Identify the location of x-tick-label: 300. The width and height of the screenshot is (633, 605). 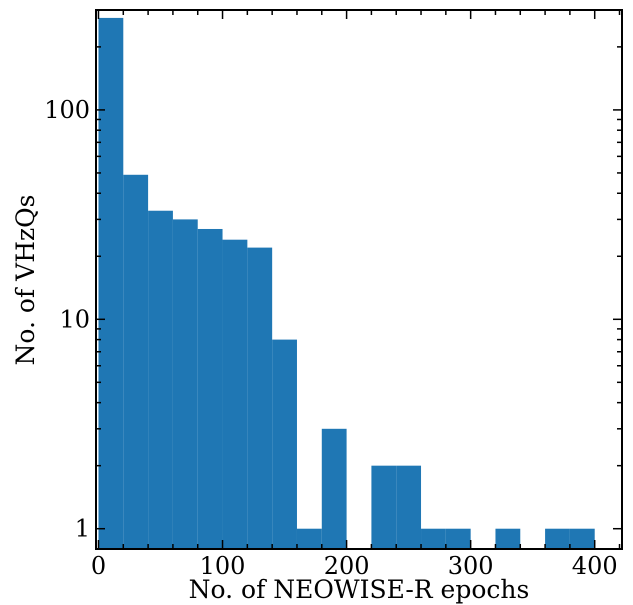
(471, 566).